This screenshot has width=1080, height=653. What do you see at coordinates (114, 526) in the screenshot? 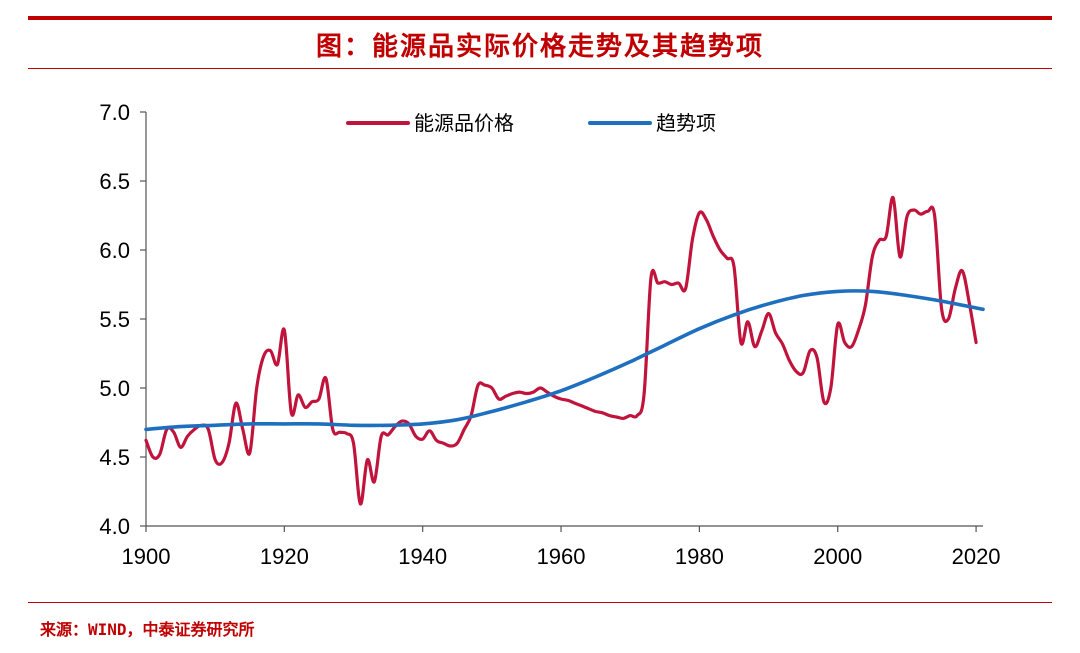
I see `y-tick-label: 4.0` at bounding box center [114, 526].